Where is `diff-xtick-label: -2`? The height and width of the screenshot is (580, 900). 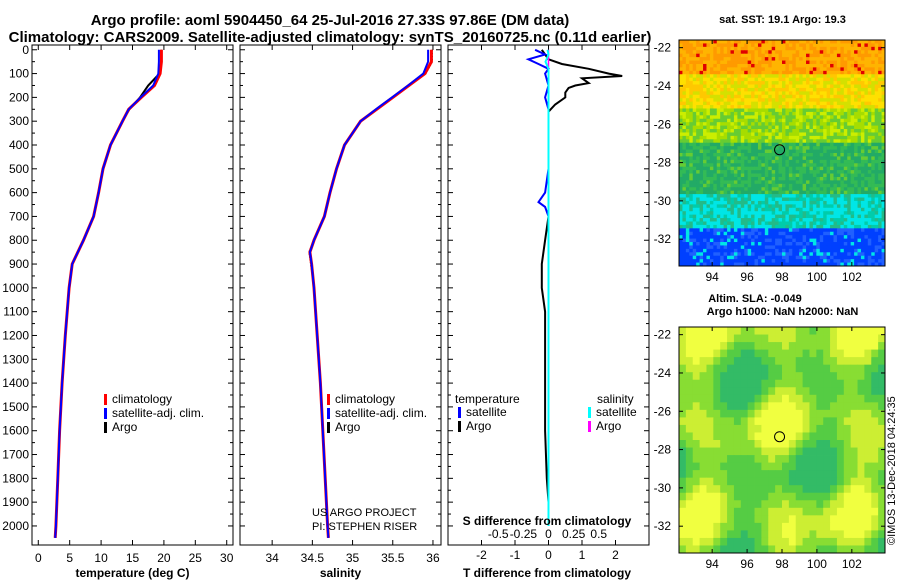 diff-xtick-label: -2 is located at coordinates (481, 555).